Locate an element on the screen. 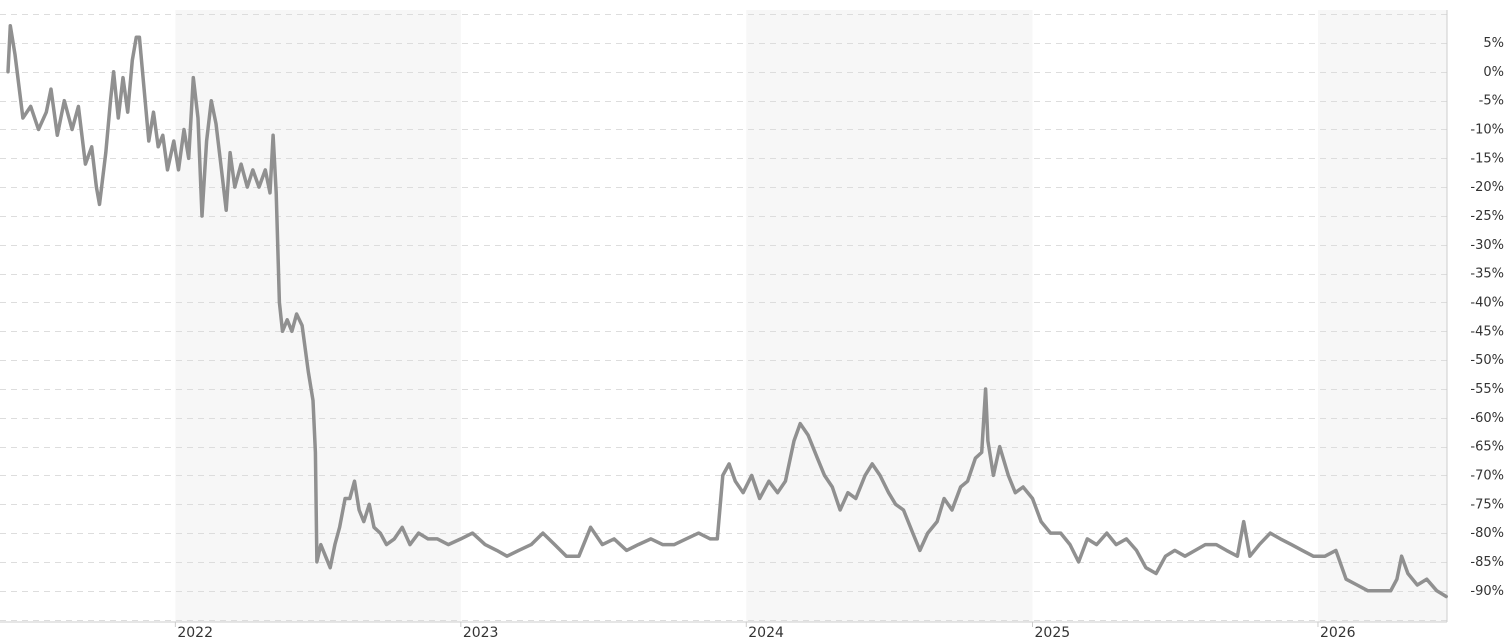  x-tick-label: 2026 is located at coordinates (1338, 632).